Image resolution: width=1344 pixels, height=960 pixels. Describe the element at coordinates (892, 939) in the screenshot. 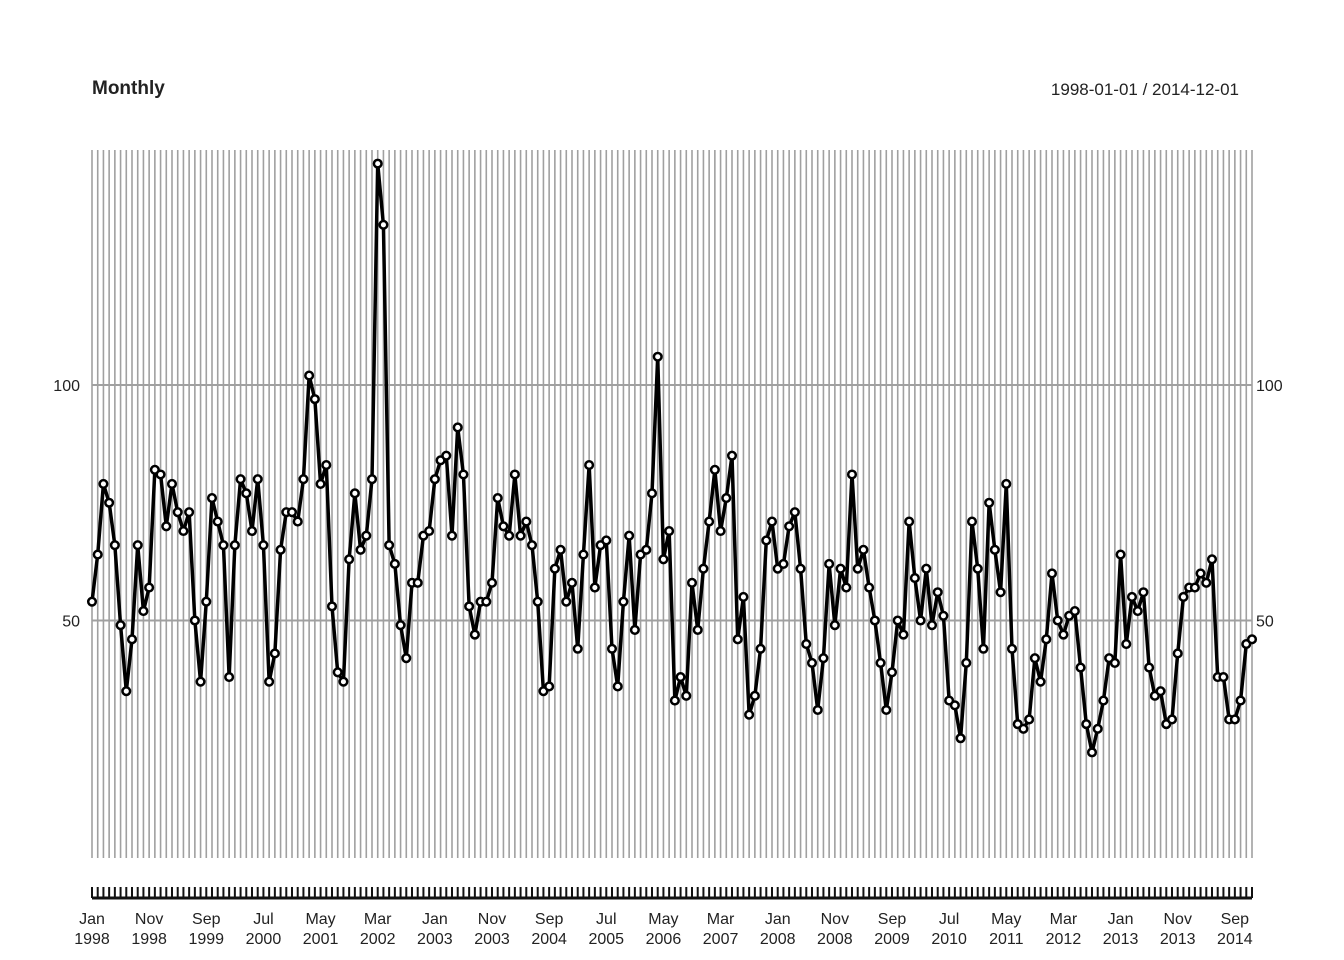

I see `x-tick-label-year: 2009` at that location.